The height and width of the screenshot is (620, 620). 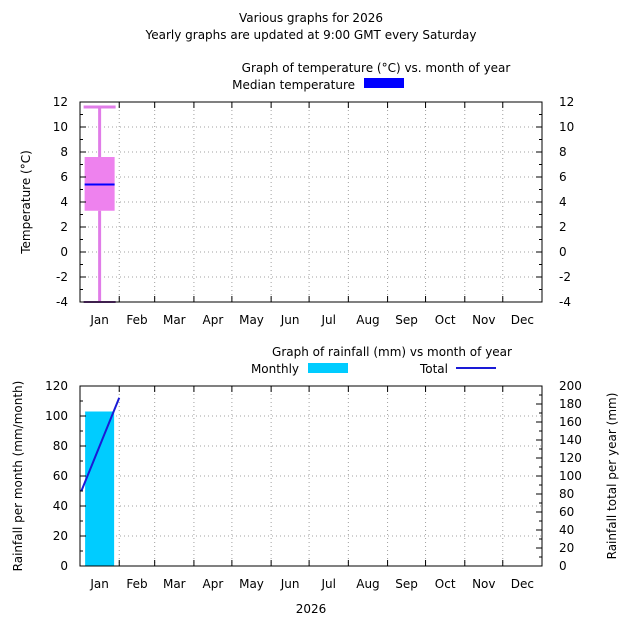 What do you see at coordinates (565, 277) in the screenshot?
I see `y2-tick-label: -2` at bounding box center [565, 277].